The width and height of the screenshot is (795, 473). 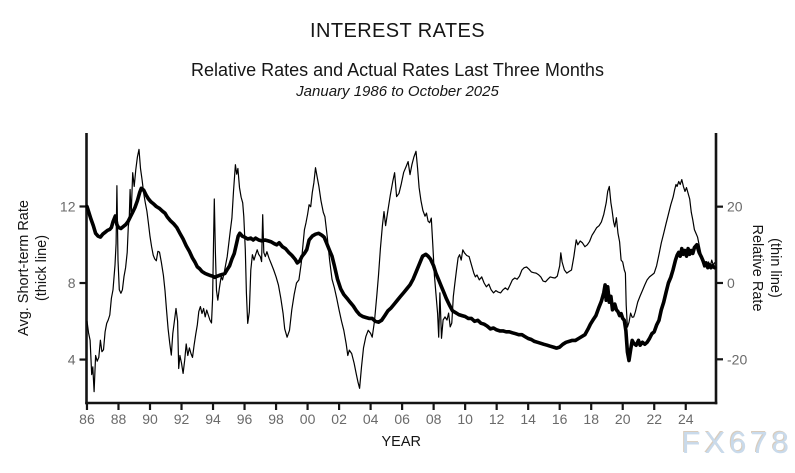 What do you see at coordinates (150, 419) in the screenshot?
I see `x-tick-label: 90` at bounding box center [150, 419].